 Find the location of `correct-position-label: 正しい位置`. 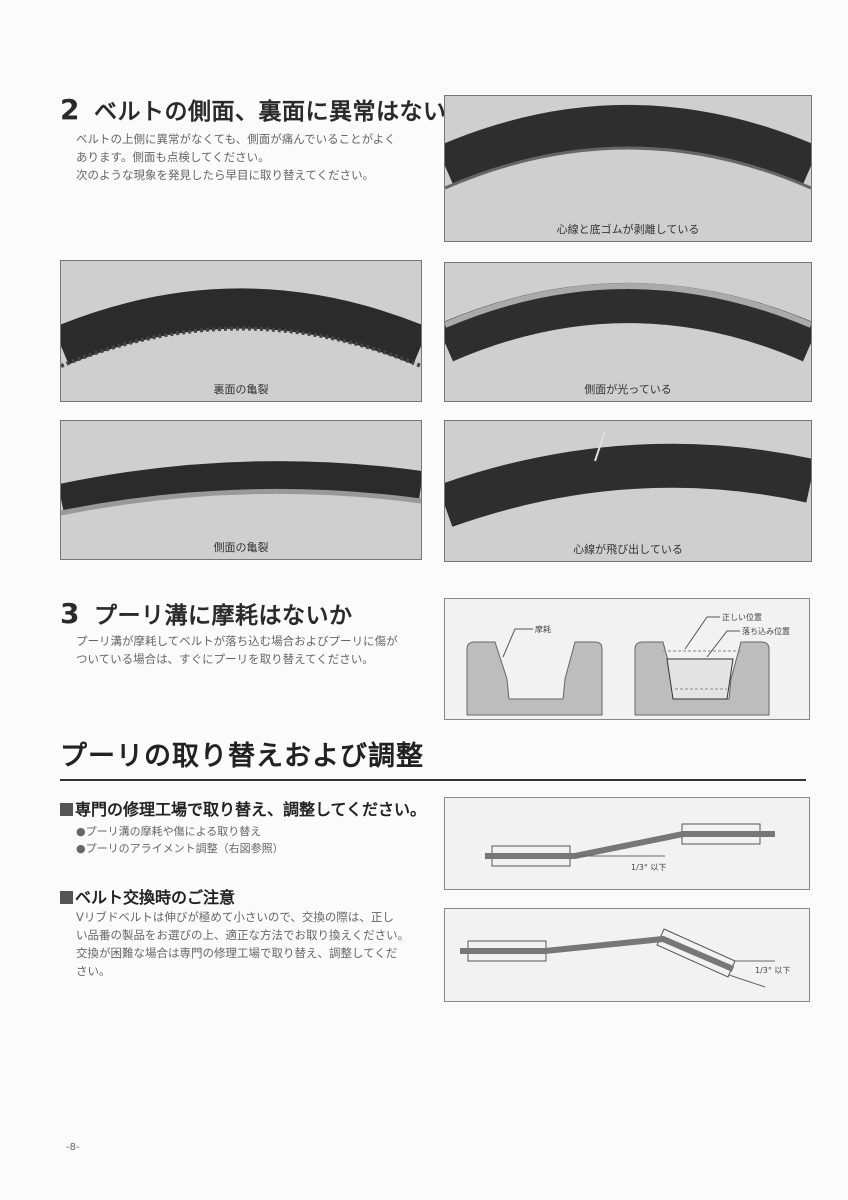

correct-position-label: 正しい位置 is located at coordinates (742, 617).